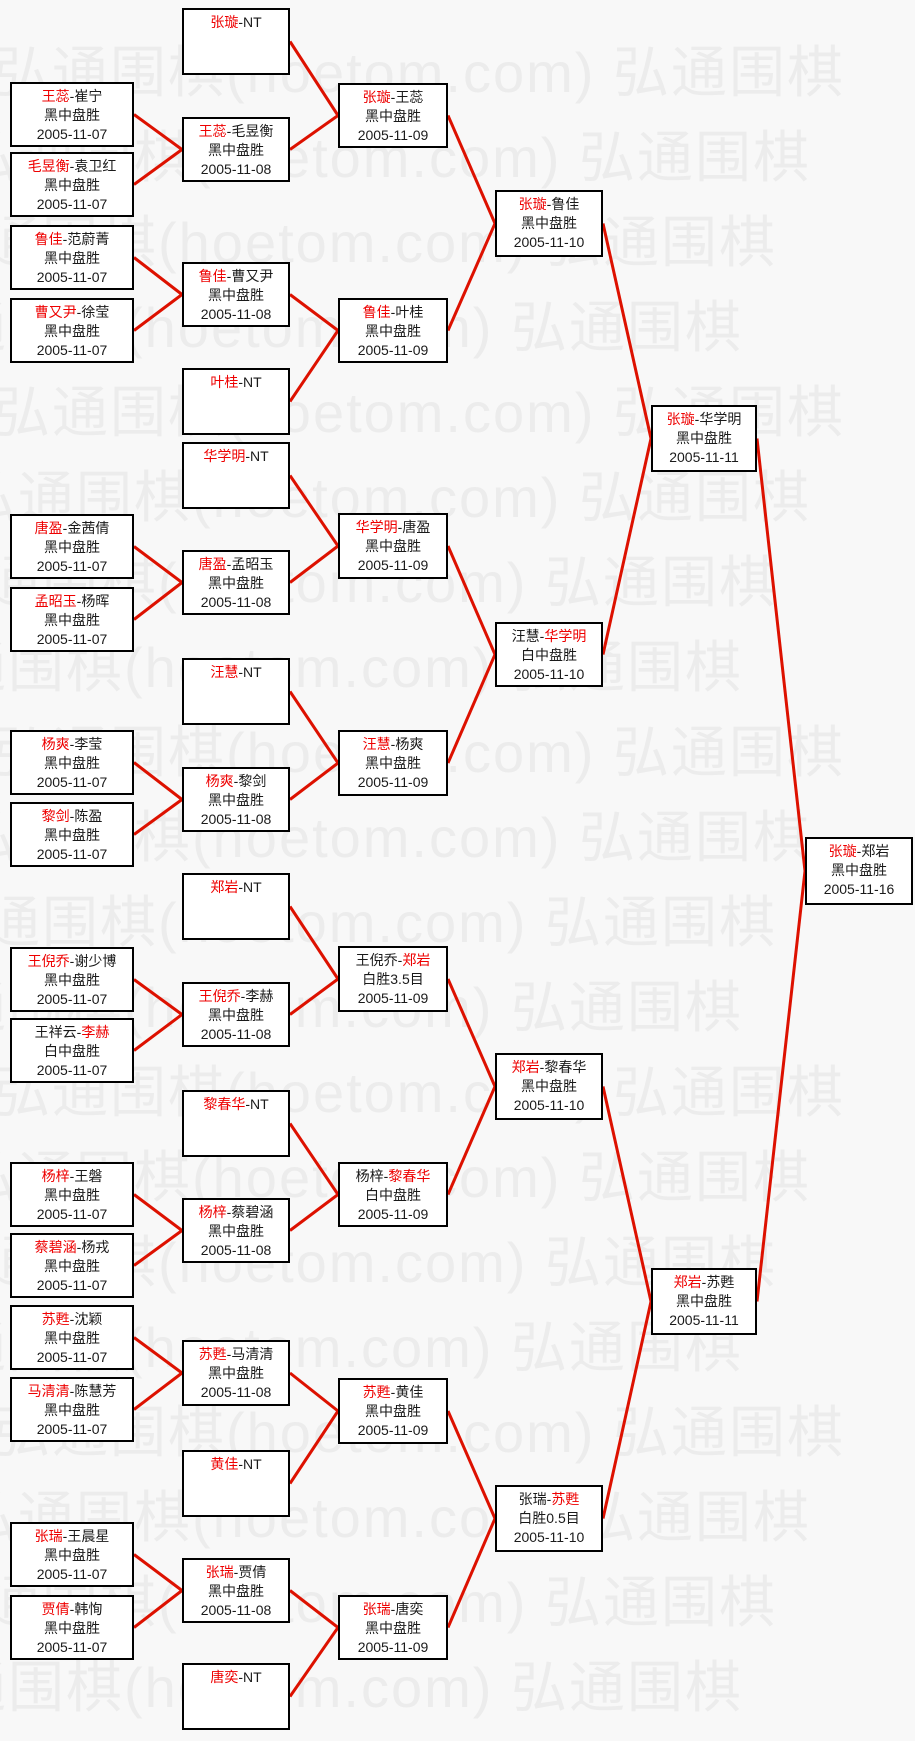  I want to click on match-players: 郑岩-苏甦, so click(704, 1282).